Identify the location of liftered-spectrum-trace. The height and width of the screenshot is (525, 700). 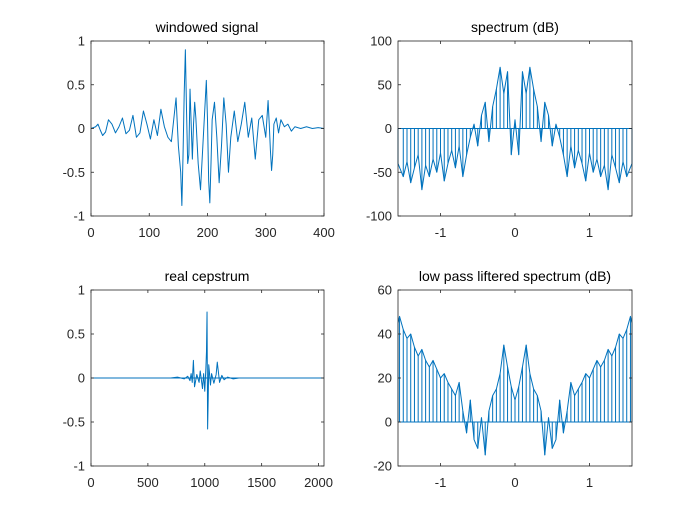
(515, 385).